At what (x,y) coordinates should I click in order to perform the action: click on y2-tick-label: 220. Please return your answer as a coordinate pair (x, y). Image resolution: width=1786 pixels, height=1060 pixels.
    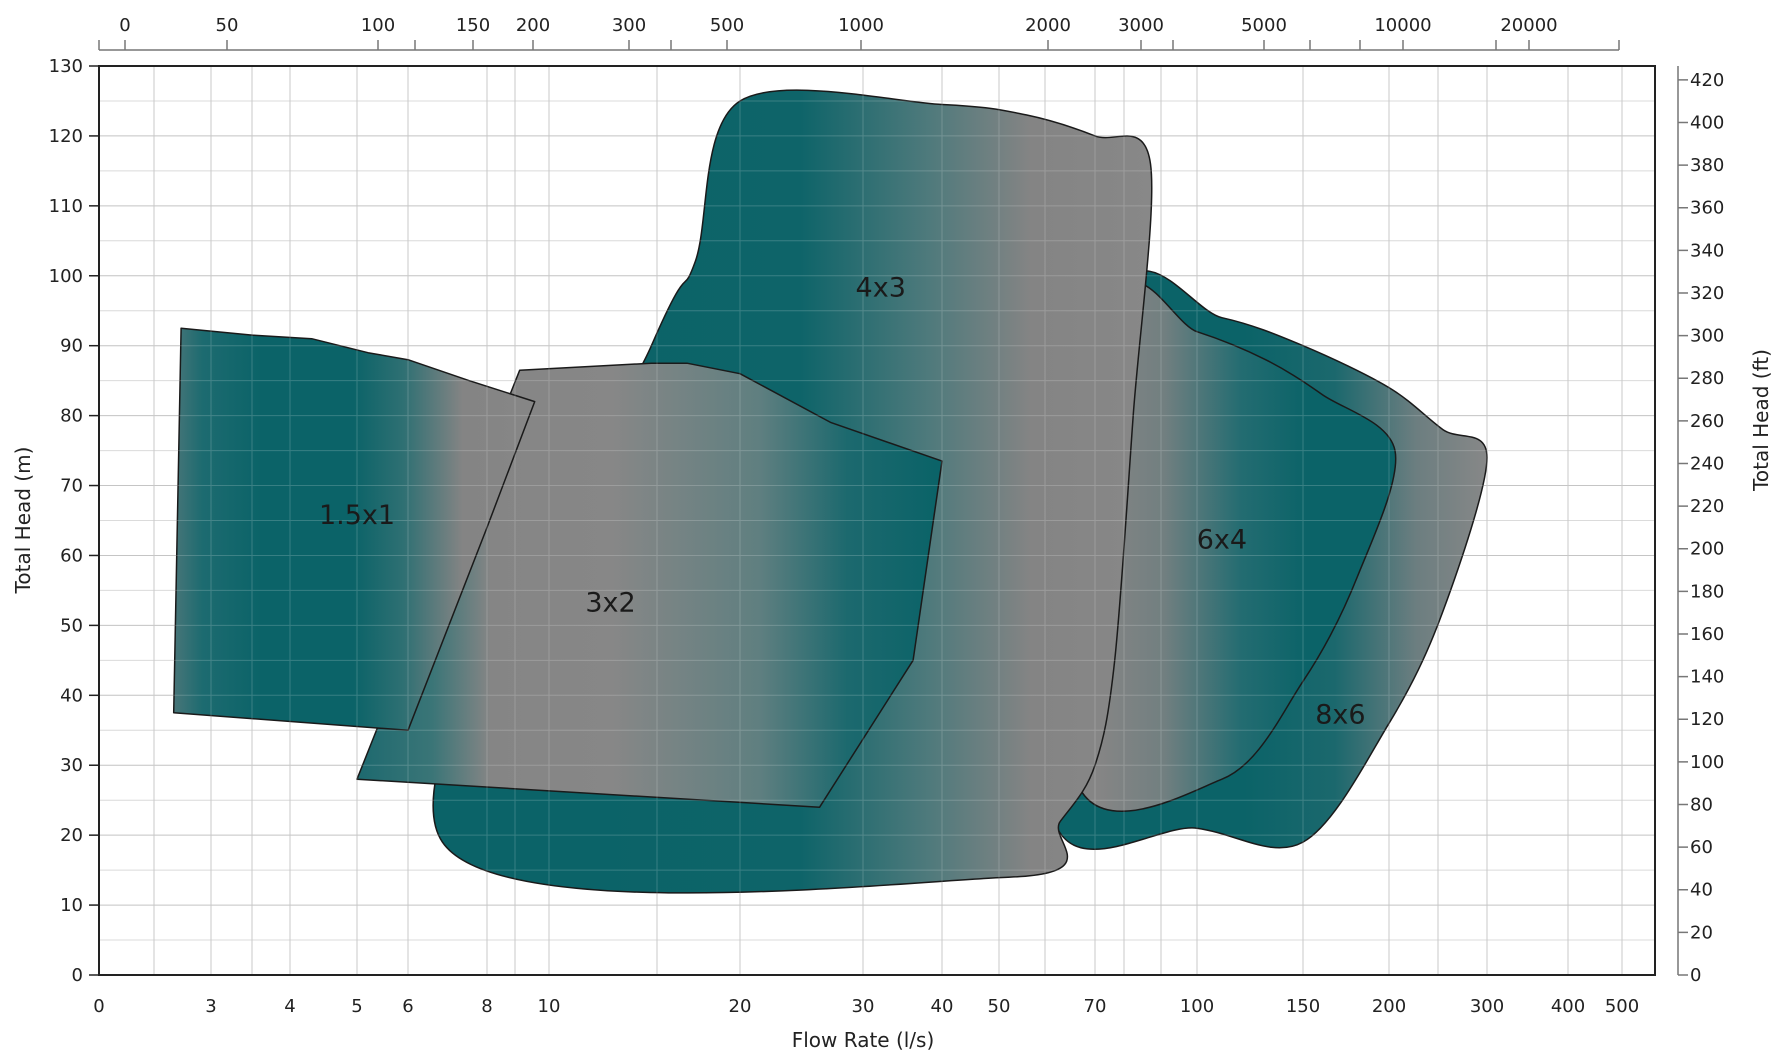
    Looking at the image, I should click on (1707, 506).